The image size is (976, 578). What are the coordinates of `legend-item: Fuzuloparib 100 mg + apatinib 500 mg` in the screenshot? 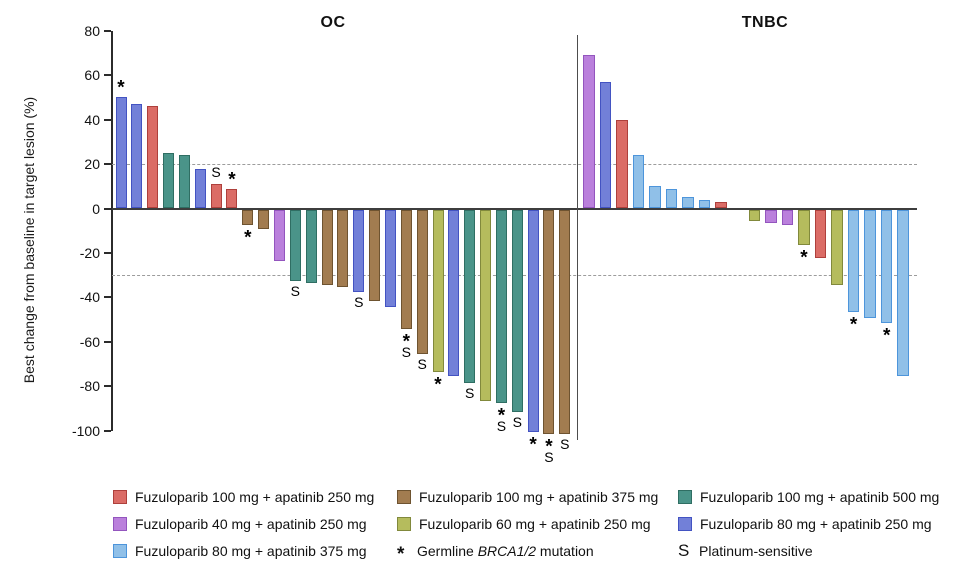 It's located at (808, 497).